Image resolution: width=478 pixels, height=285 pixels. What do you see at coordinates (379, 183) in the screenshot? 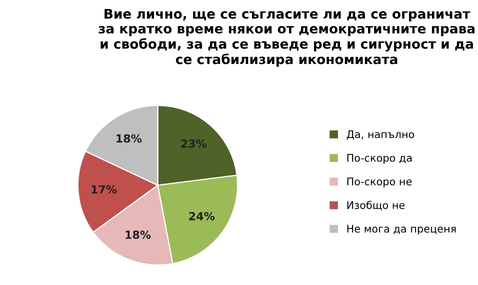
I see `legend-label: По-скоро не` at bounding box center [379, 183].